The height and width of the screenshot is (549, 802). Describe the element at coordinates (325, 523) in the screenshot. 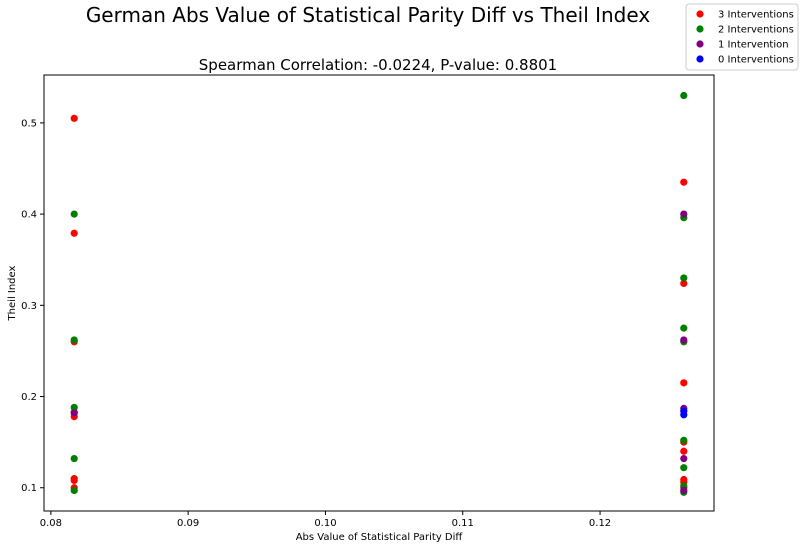

I see `x-tick-label: 0.10` at that location.